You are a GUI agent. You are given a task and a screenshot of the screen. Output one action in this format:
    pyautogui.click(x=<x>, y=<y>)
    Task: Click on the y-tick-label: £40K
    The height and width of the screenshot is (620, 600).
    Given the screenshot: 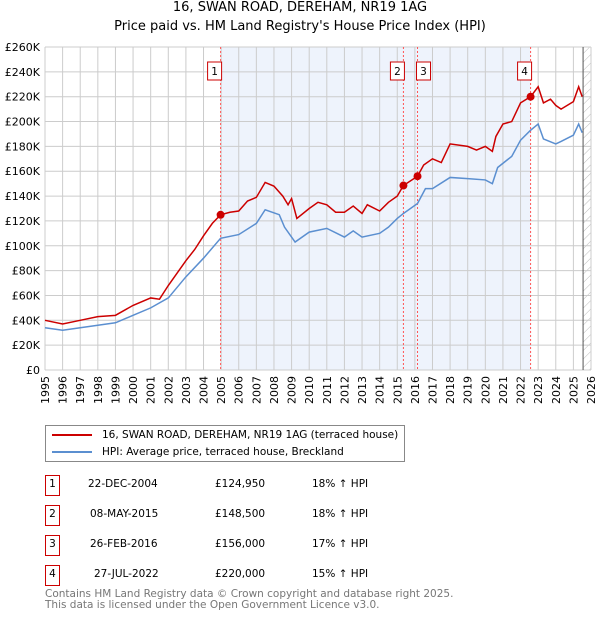 What is the action you would take?
    pyautogui.click(x=26, y=320)
    